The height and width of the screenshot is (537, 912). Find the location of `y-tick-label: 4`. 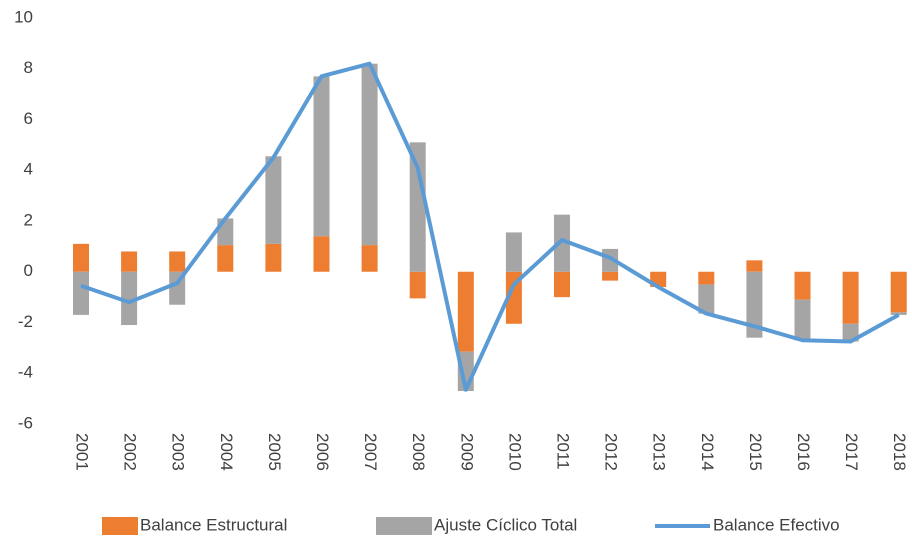

y-tick-label: 4 is located at coordinates (28, 169).